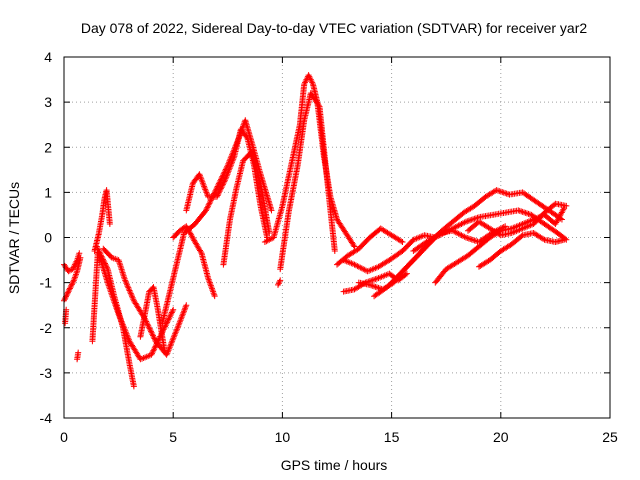 This screenshot has height=480, width=640. I want to click on x-axis-label: GPS time / hours, so click(334, 465).